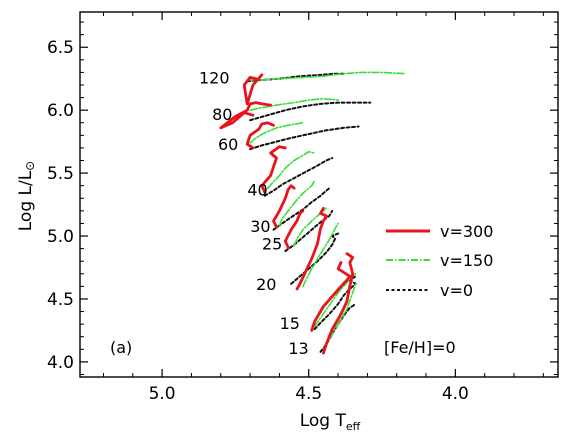  What do you see at coordinates (420, 347) in the screenshot?
I see `metallicity-label: [Fe/H]=0` at bounding box center [420, 347].